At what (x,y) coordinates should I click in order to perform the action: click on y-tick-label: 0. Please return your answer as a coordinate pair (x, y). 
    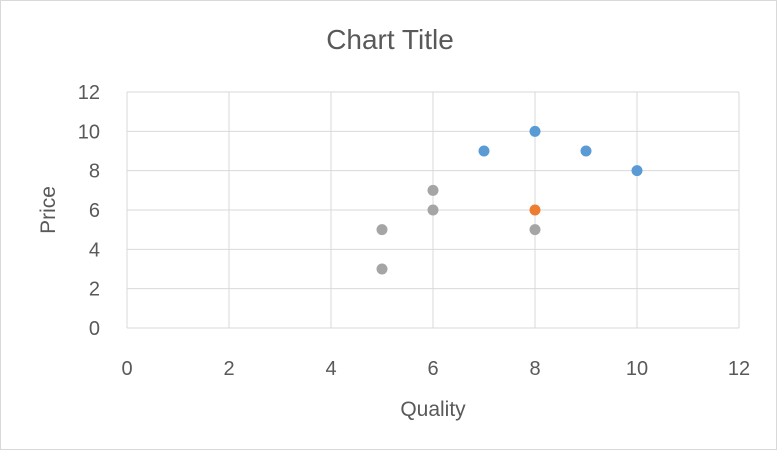
    Looking at the image, I should click on (94, 329).